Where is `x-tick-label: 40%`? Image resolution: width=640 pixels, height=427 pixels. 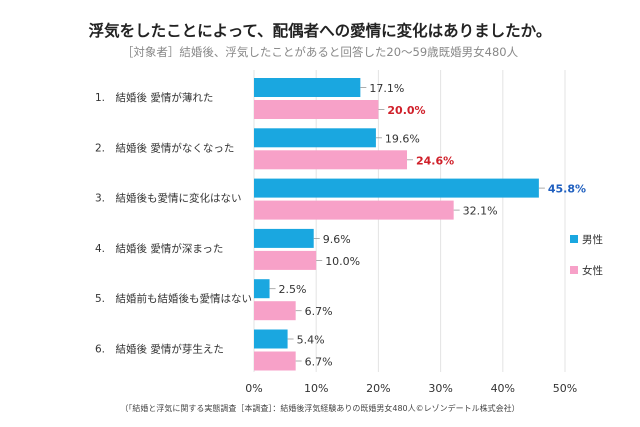 x-tick-label: 40% is located at coordinates (503, 388).